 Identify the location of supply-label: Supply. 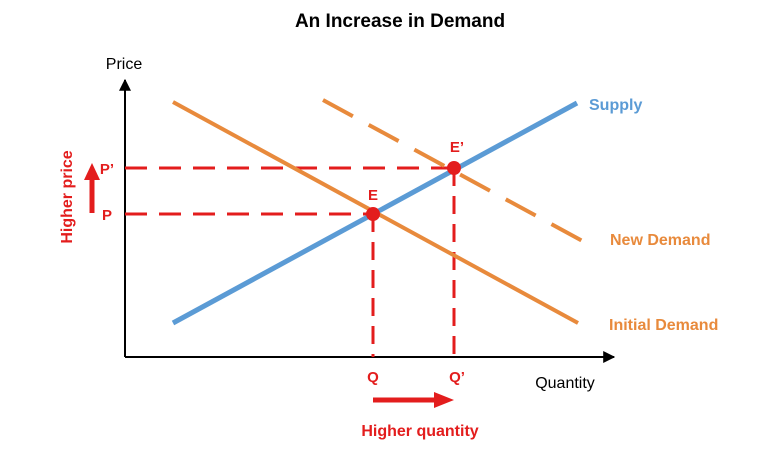
(615, 105).